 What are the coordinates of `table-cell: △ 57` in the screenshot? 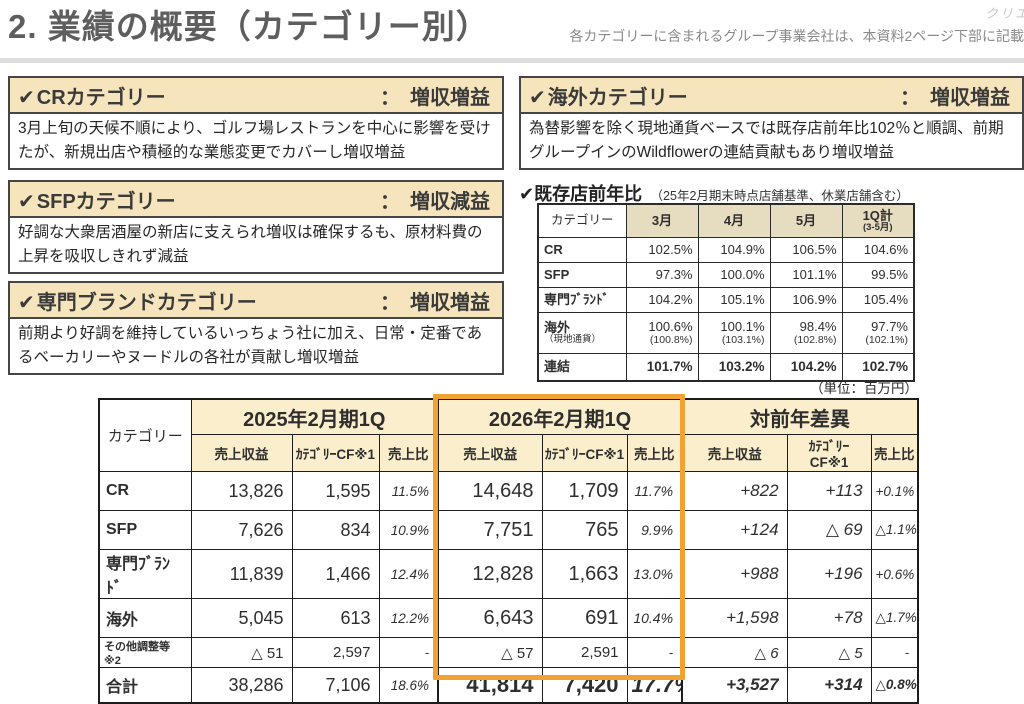 It's located at (490, 652).